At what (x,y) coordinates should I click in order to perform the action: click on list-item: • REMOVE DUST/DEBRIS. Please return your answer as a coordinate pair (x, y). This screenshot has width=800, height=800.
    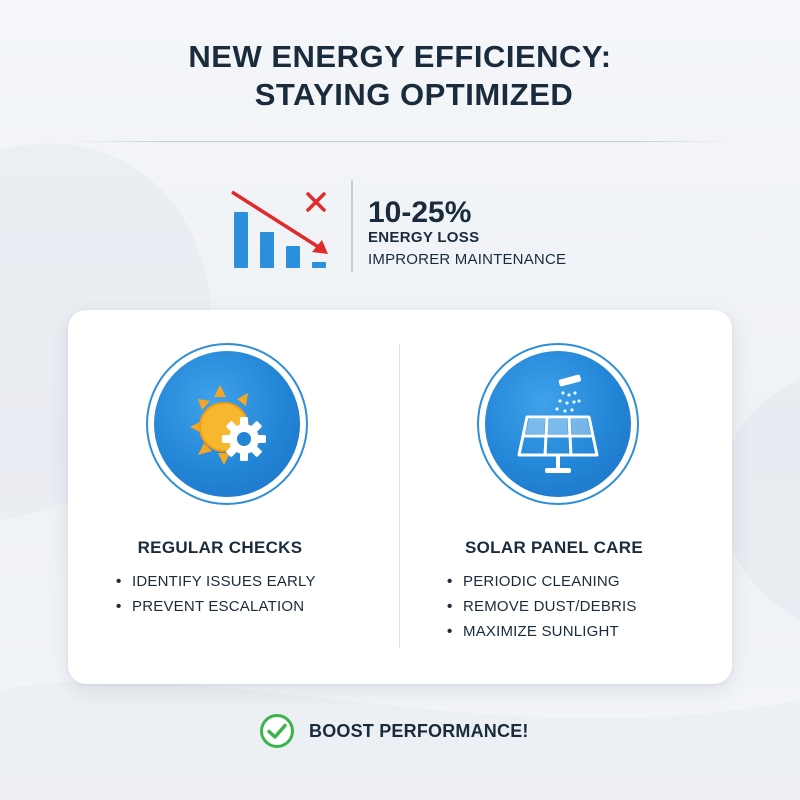
    Looking at the image, I should click on (542, 610).